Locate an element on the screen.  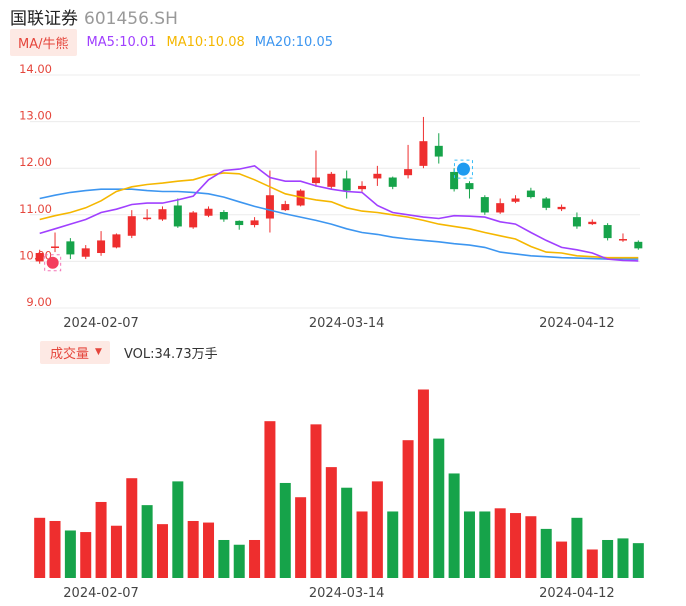
stock-header: 国联证券 601456.SH is located at coordinates (94, 16).